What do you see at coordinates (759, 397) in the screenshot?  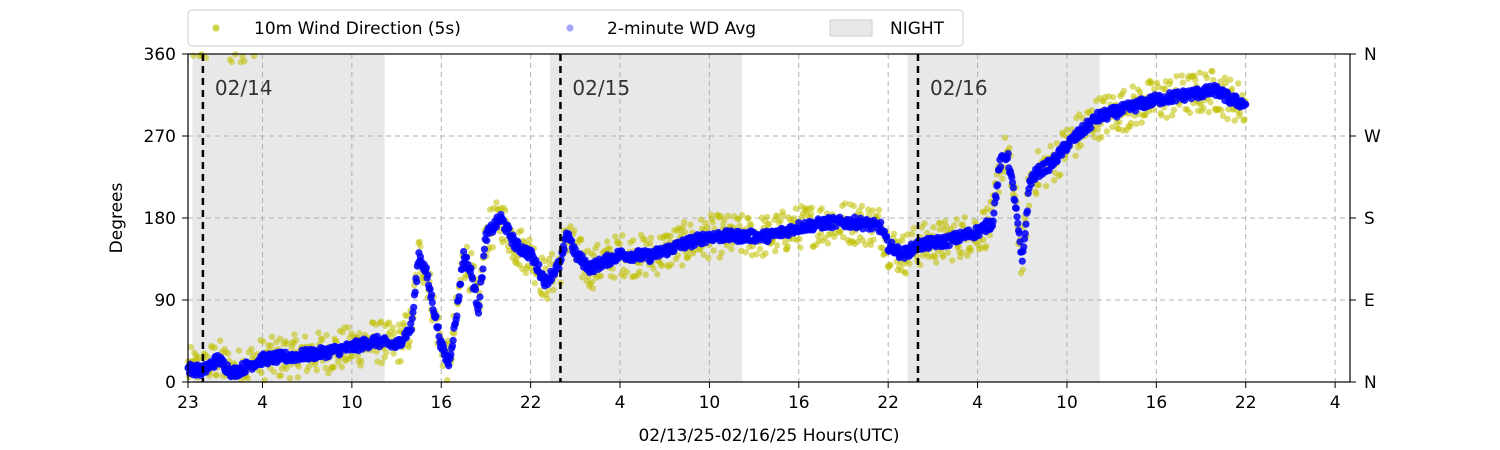 I see `x-axis-ticks: 23 4 10 16 22 4 10 16 22 4 10 16 22 4` at bounding box center [759, 397].